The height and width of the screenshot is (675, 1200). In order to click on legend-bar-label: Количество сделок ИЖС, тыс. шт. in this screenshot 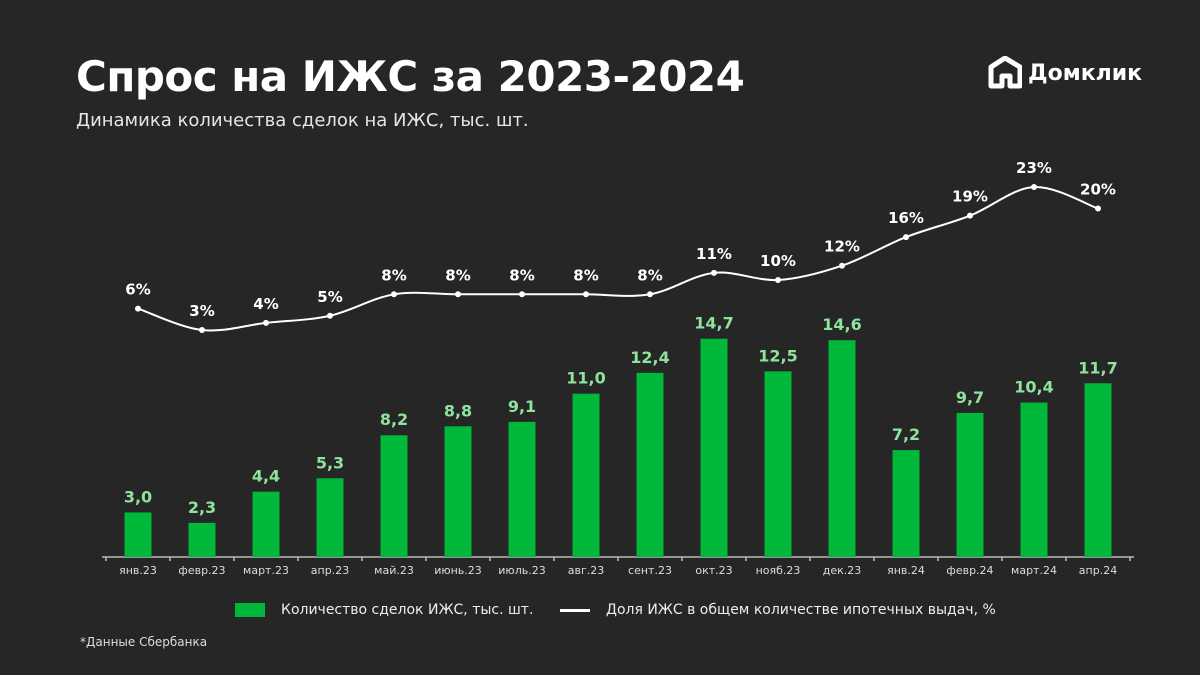, I will do `click(407, 610)`.